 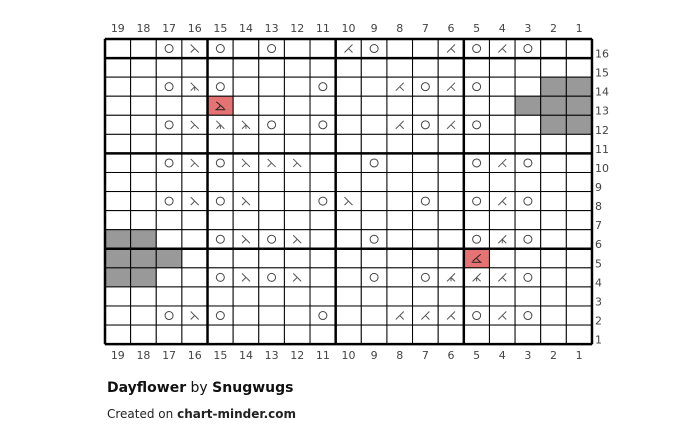 What do you see at coordinates (598, 301) in the screenshot?
I see `row-number: 3` at bounding box center [598, 301].